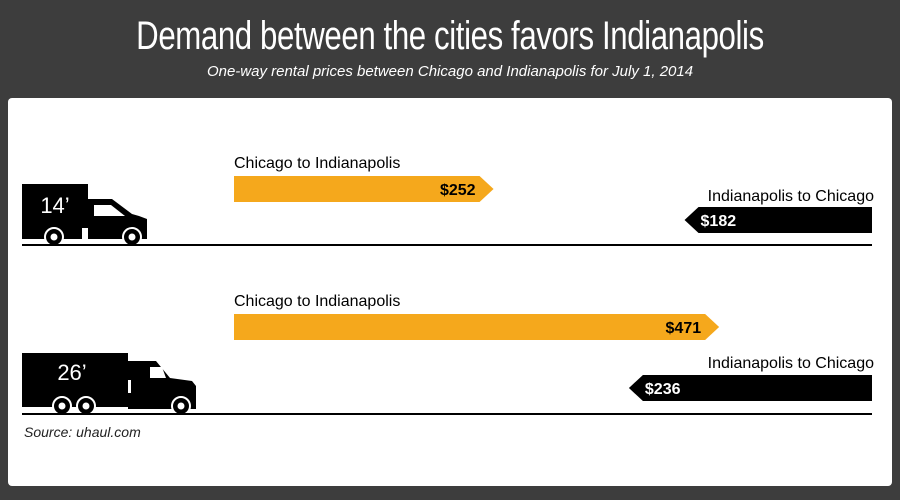  Describe the element at coordinates (82, 432) in the screenshot. I see `source-note: Source: uhaul.com` at that location.